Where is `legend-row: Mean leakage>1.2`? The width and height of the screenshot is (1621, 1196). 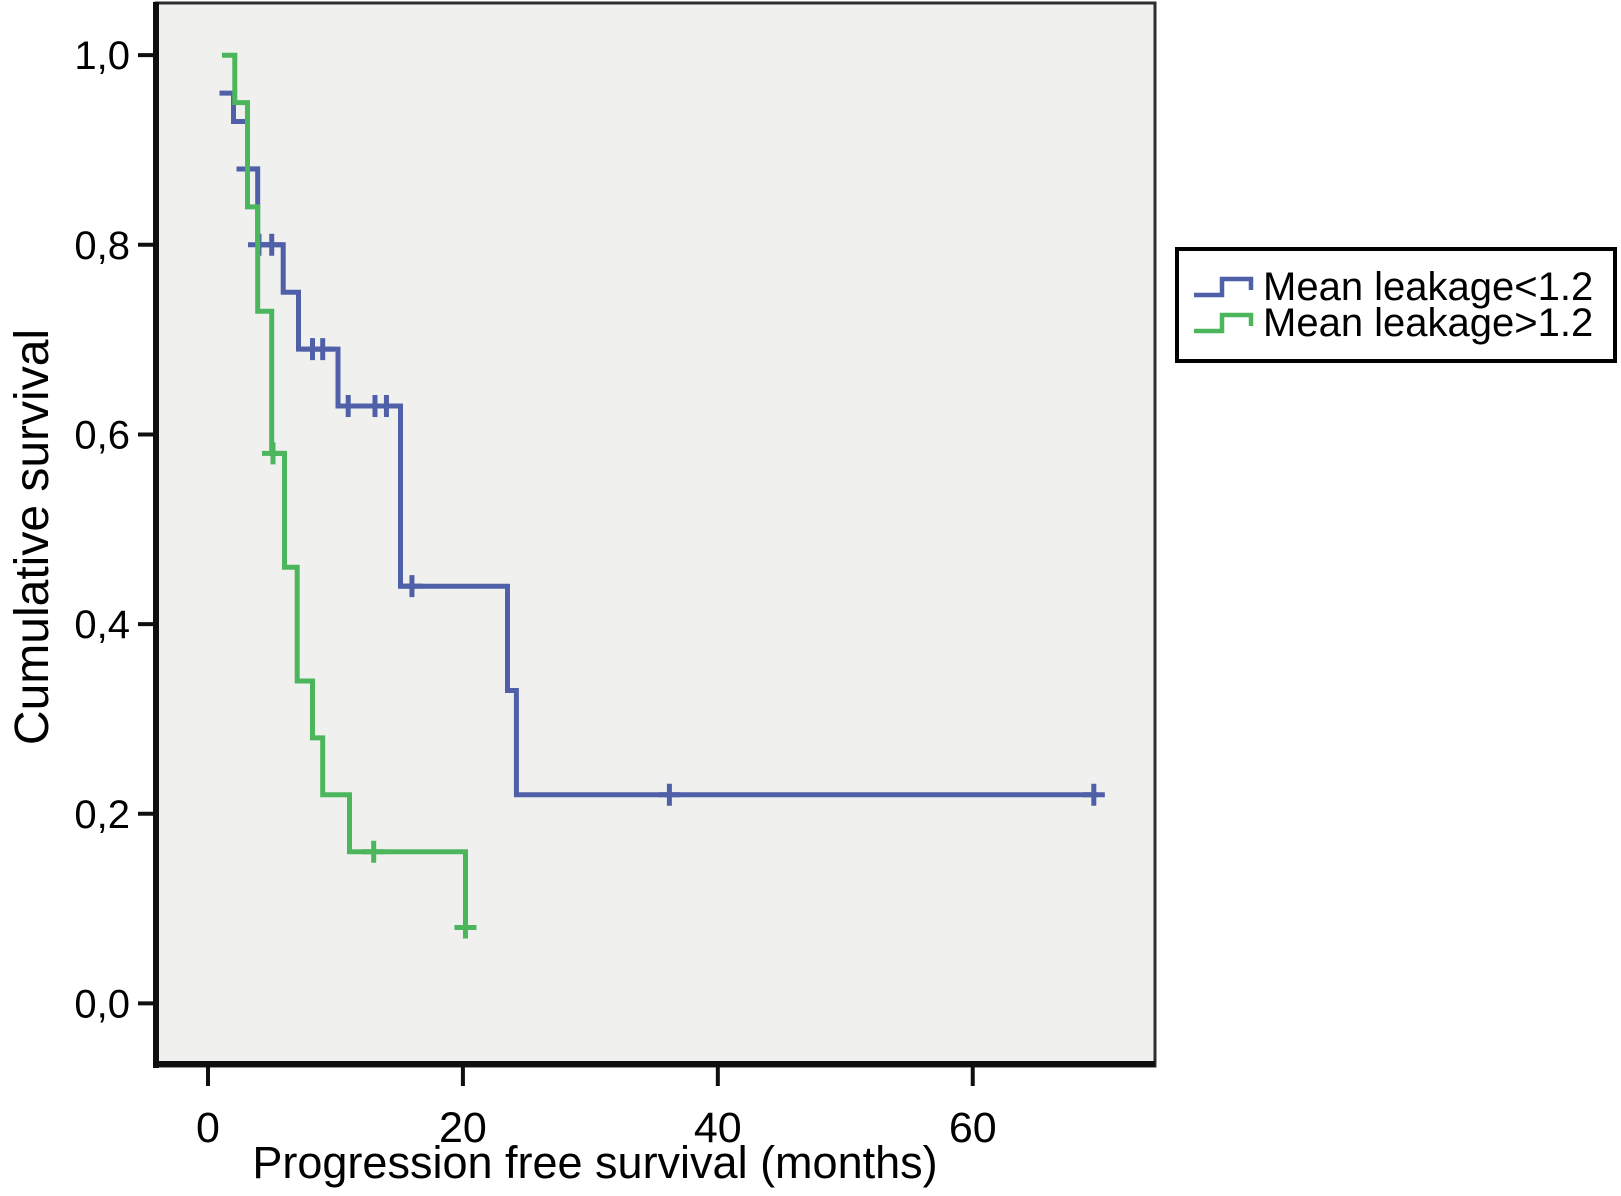 legend-row: Mean leakage>1.2 is located at coordinates (1403, 323).